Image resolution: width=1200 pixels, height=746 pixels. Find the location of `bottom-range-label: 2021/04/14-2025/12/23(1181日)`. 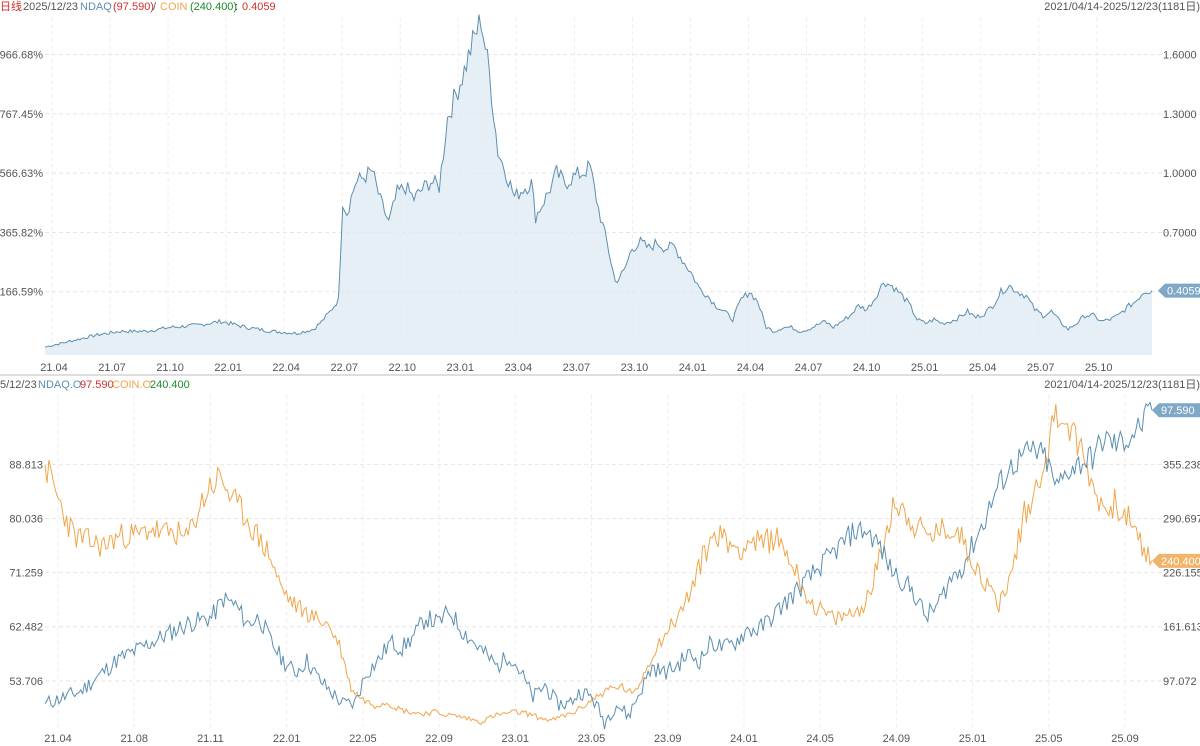

bottom-range-label: 2021/04/14-2025/12/23(1181日) is located at coordinates (1122, 385).